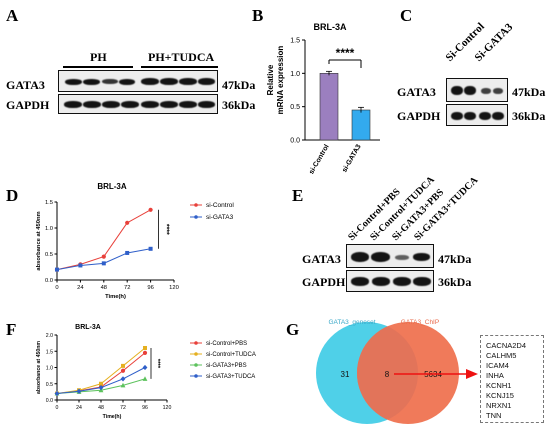 The width and height of the screenshot is (550, 429). I want to click on panel-d-legend-label: si-Control, so click(220, 205).